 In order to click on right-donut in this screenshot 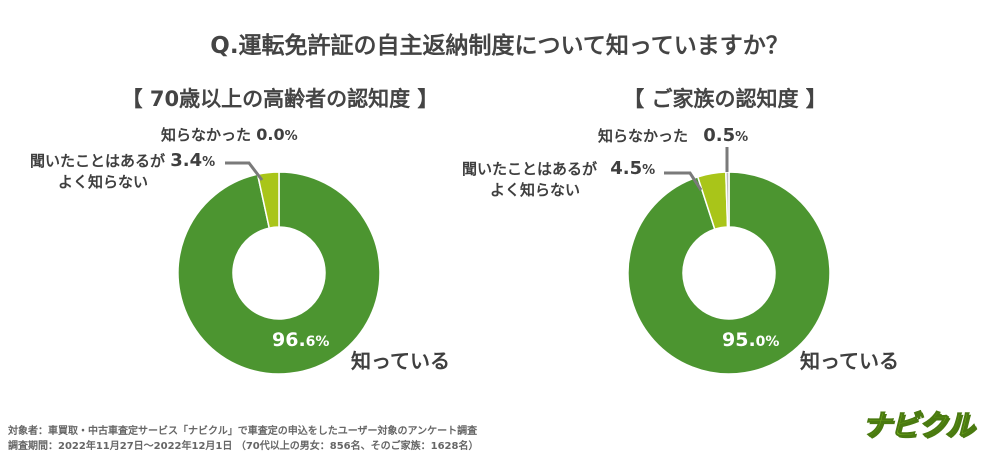, I will do `click(729, 273)`.